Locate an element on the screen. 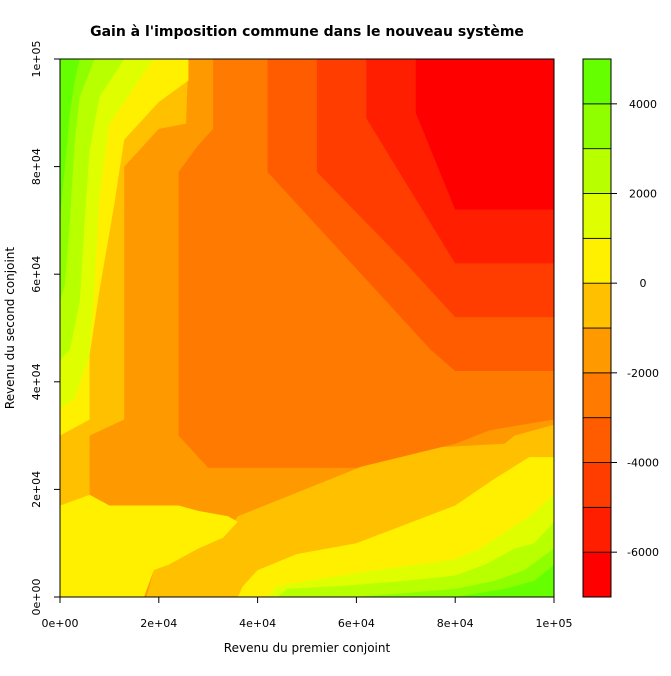 The height and width of the screenshot is (676, 671). x-tick-label: 8e+04 is located at coordinates (455, 623).